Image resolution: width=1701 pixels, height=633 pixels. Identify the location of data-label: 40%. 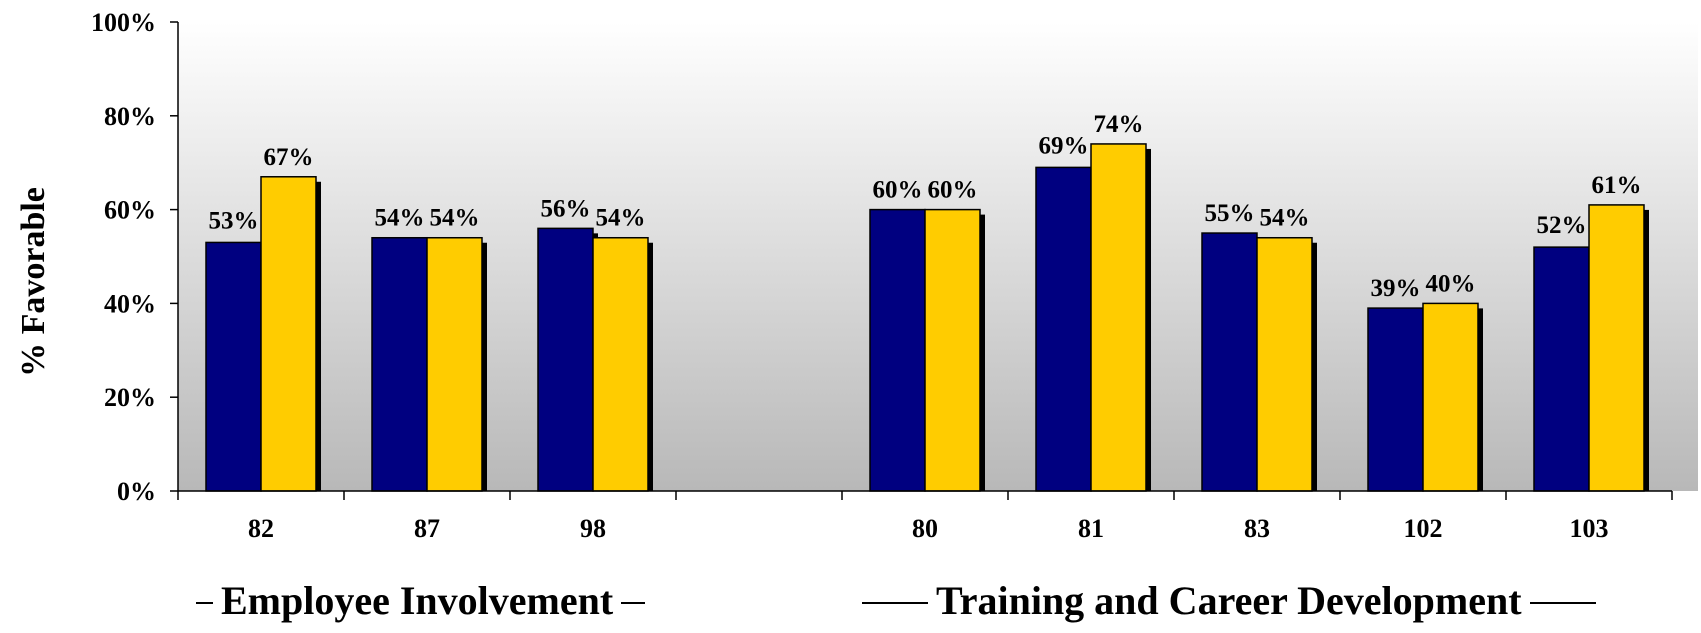
(1451, 283).